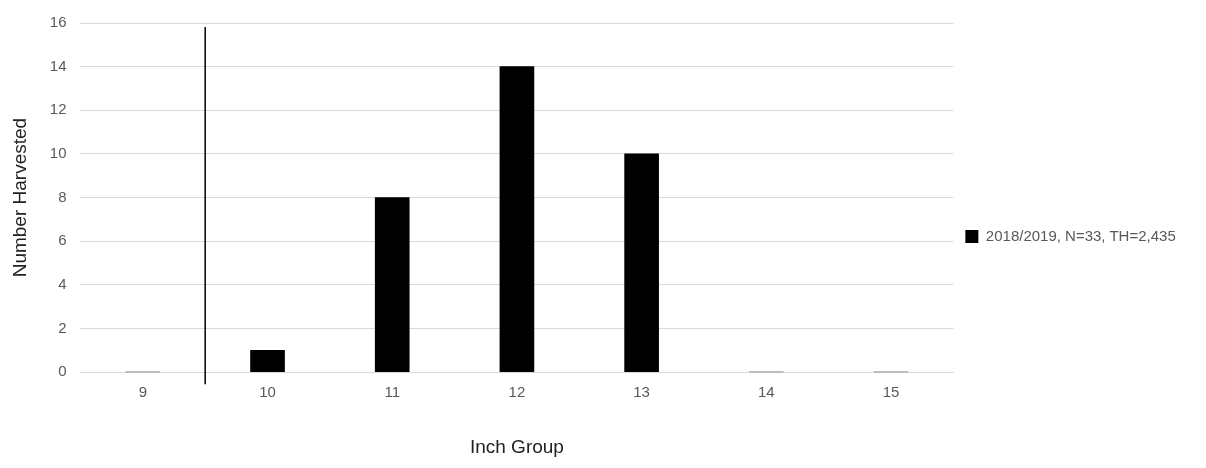  Describe the element at coordinates (891, 392) in the screenshot. I see `x-tick-label: 15` at that location.